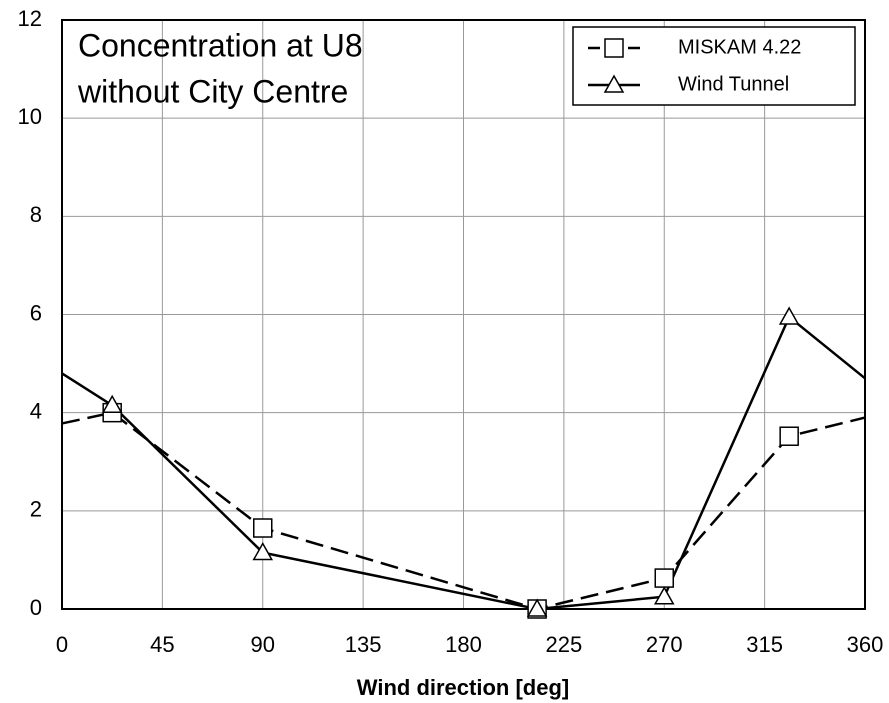 The width and height of the screenshot is (889, 703). I want to click on x-tick-label: 270, so click(664, 644).